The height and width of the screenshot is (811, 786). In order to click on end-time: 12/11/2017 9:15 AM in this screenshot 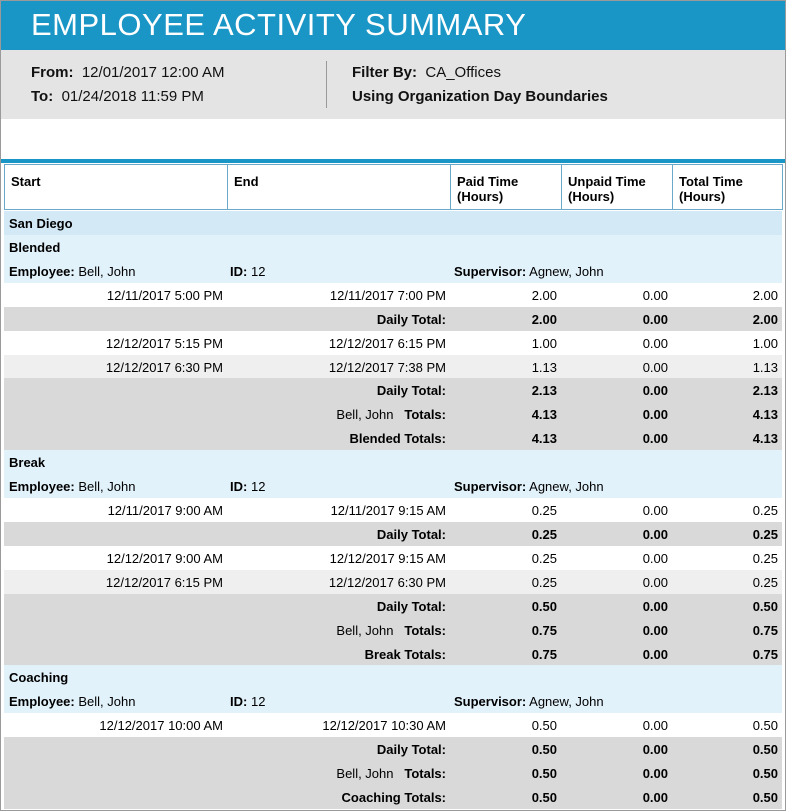, I will do `click(388, 511)`.